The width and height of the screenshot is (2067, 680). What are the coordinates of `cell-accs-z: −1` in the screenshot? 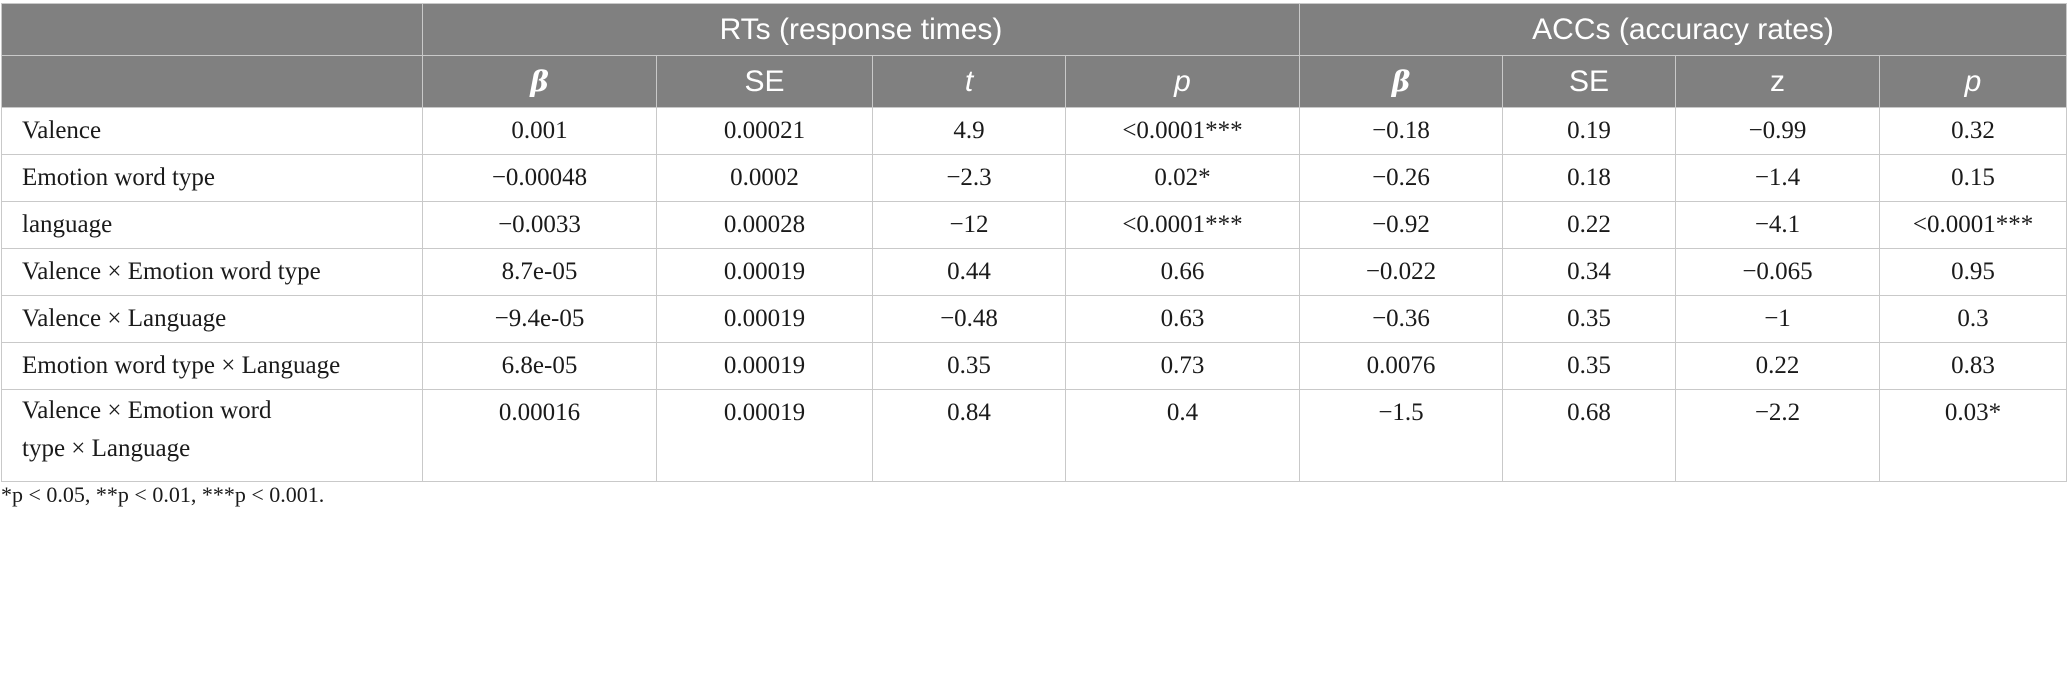 It's located at (1777, 319).